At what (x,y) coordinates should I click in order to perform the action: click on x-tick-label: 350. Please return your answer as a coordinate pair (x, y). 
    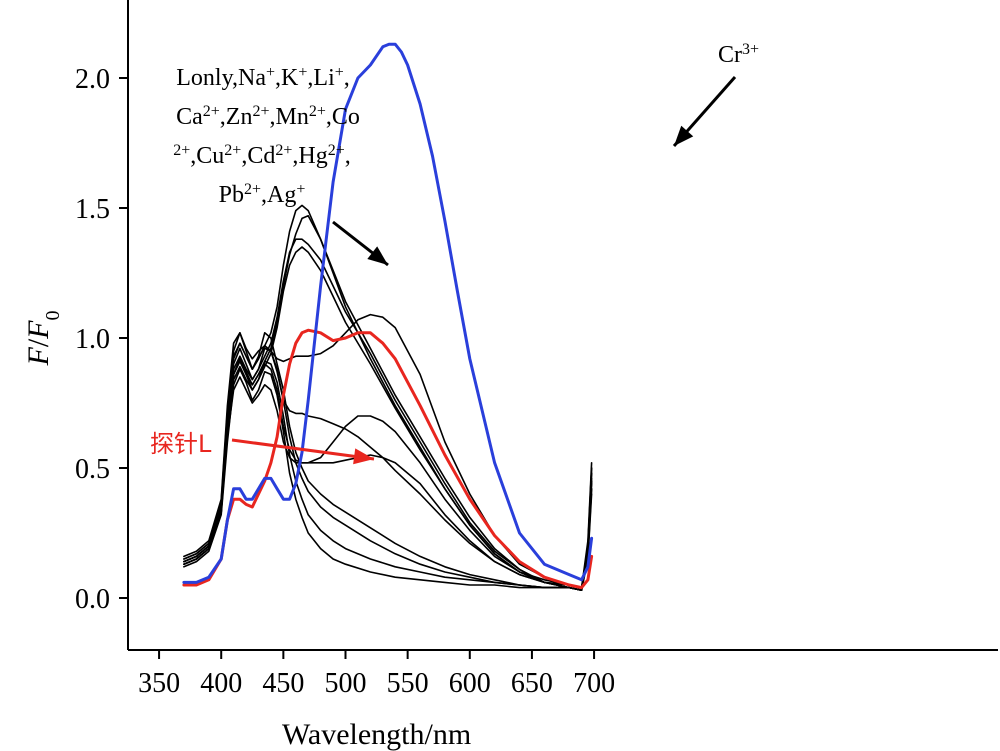
    Looking at the image, I should click on (159, 683).